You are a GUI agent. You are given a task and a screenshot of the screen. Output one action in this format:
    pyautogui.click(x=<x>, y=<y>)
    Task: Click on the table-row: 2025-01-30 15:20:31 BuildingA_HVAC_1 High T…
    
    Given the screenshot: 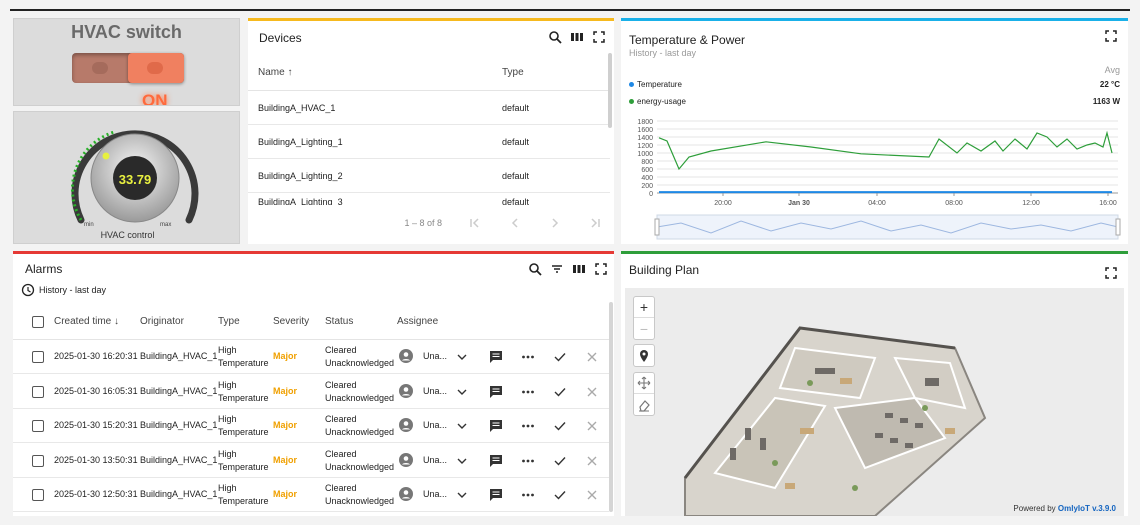 What is the action you would take?
    pyautogui.click(x=311, y=426)
    